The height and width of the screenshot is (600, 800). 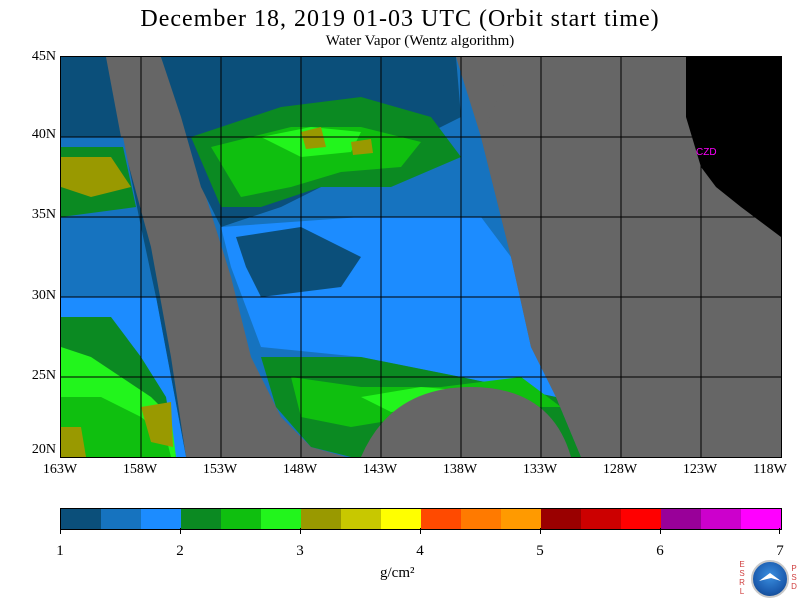 I want to click on lon-label-133w: 133W, so click(x=540, y=469).